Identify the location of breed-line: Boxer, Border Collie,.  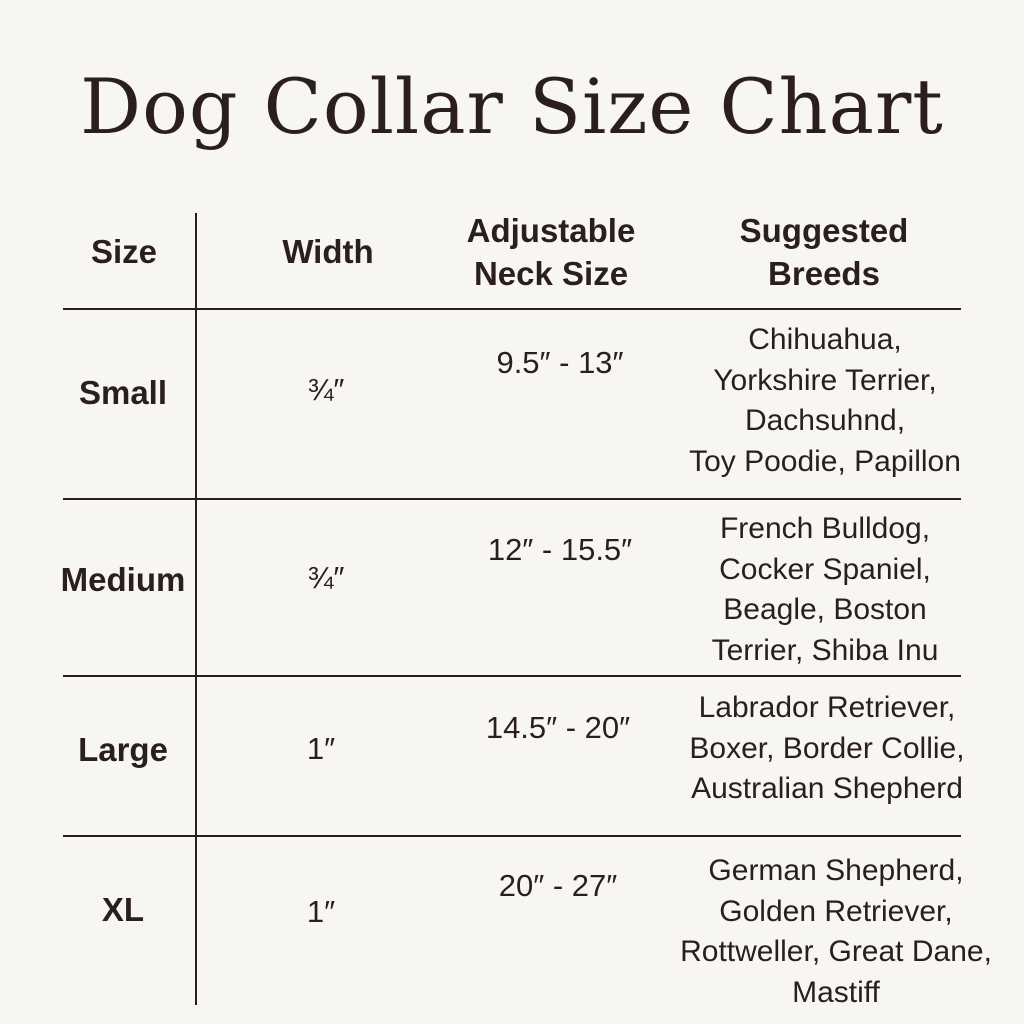
(827, 748).